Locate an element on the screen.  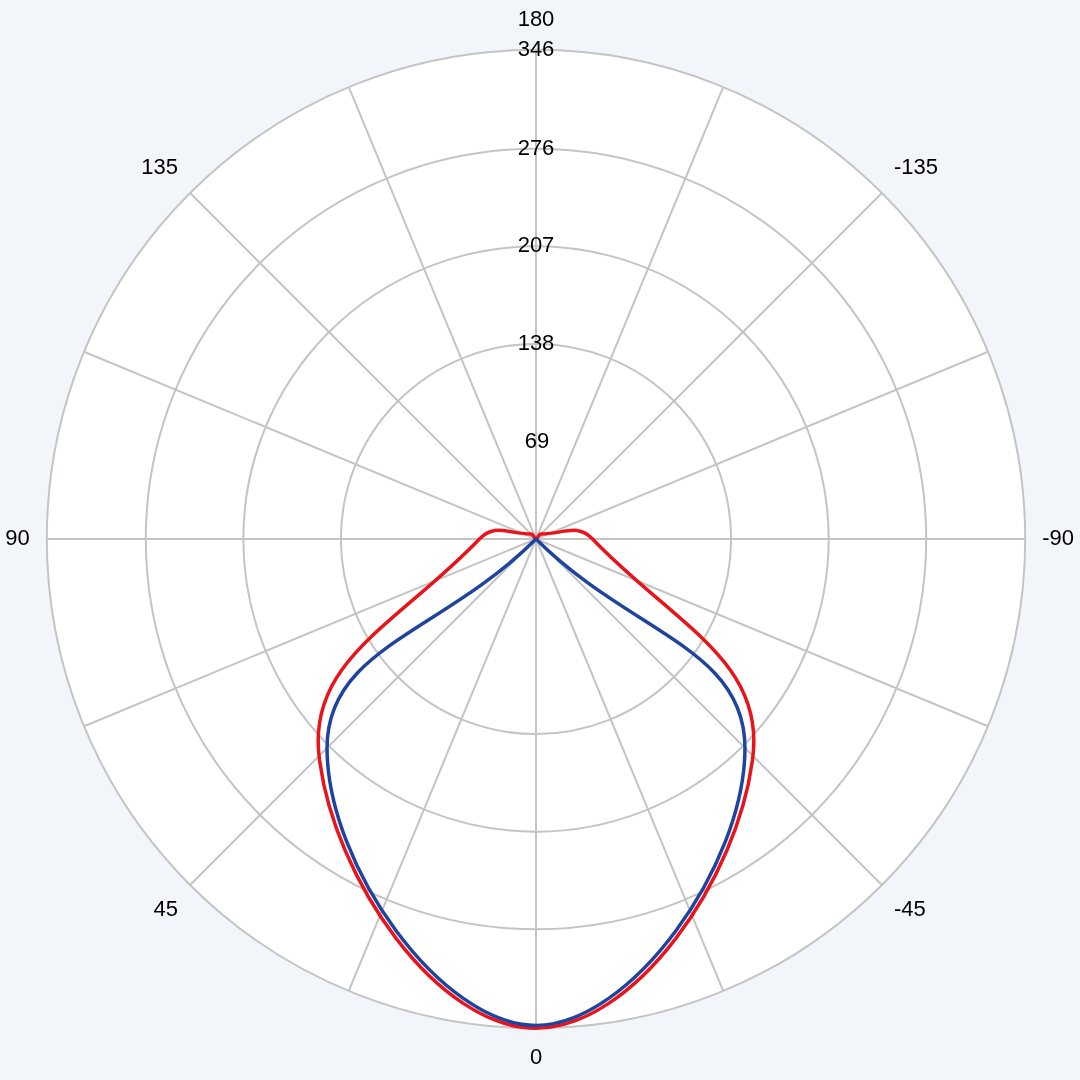
y-tick-label: 346 is located at coordinates (536, 48).